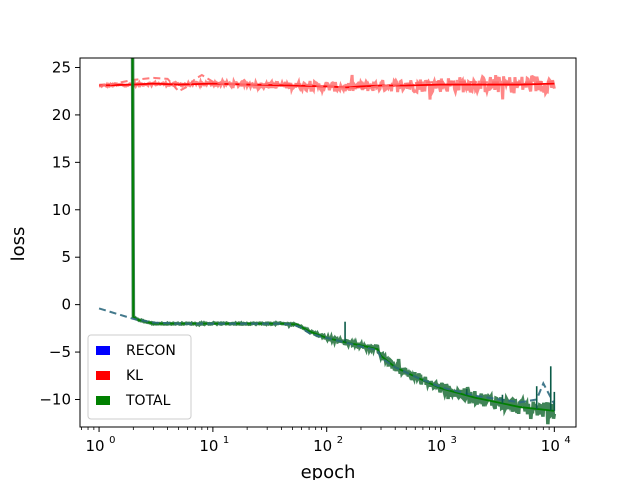 The width and height of the screenshot is (640, 480). I want to click on kl-series, so click(327, 86).